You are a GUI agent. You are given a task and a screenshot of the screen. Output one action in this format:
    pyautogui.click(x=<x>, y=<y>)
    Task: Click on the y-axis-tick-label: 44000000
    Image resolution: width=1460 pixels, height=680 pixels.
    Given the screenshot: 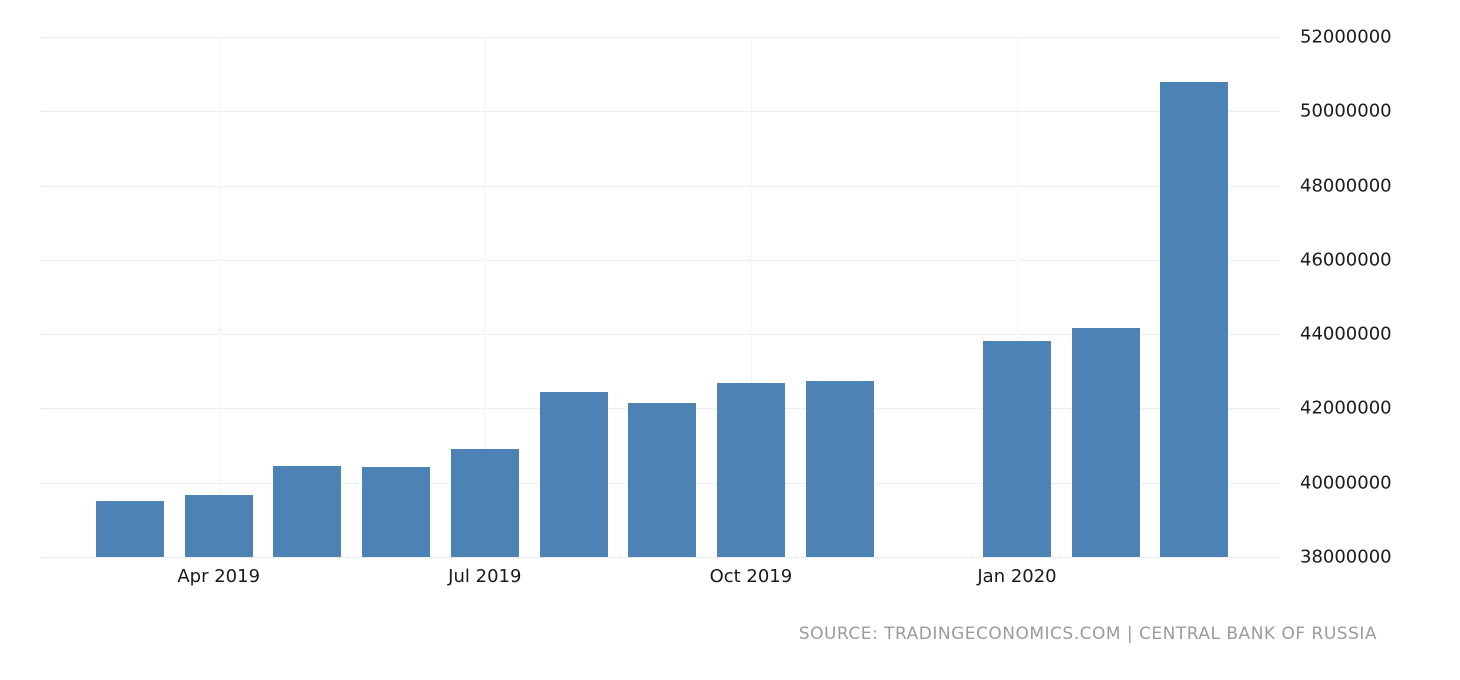 What is the action you would take?
    pyautogui.click(x=1346, y=334)
    